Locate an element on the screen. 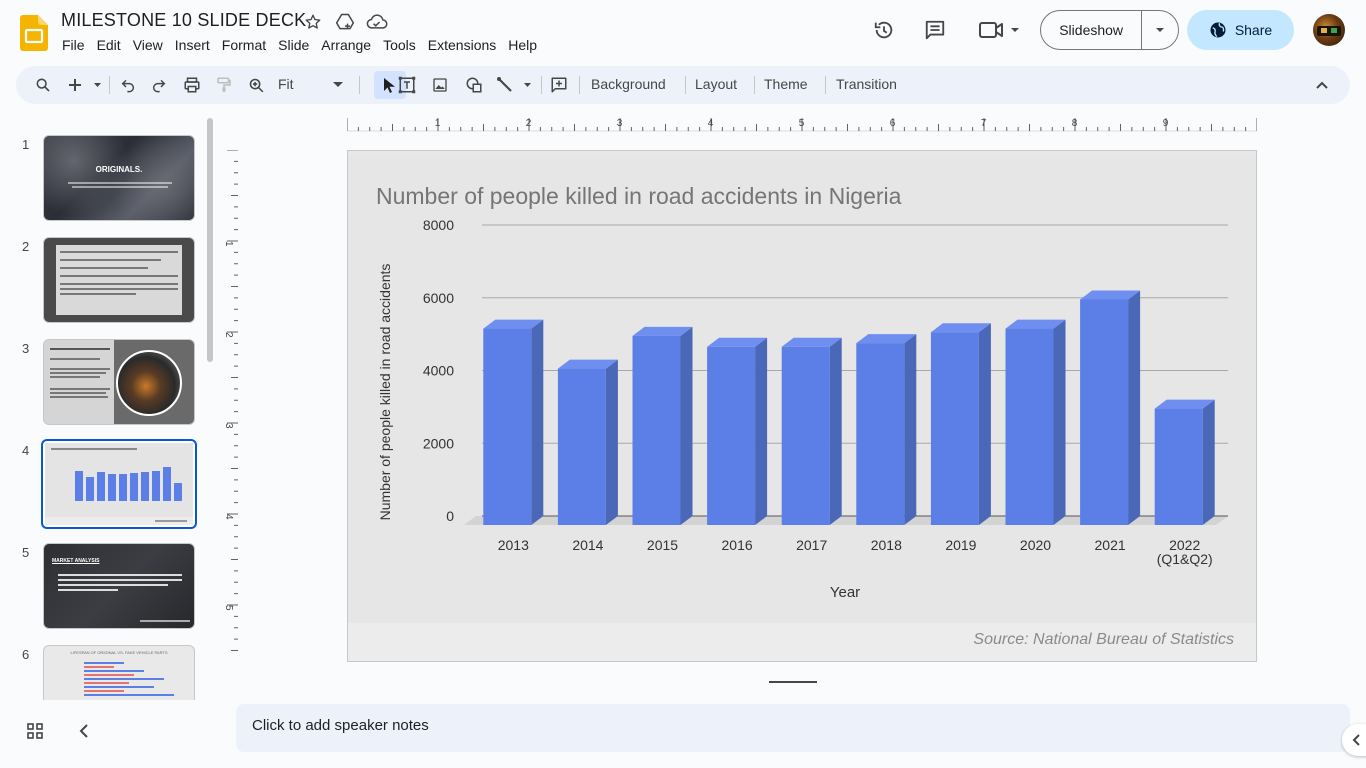 The width and height of the screenshot is (1366, 768). hide-menus-chevron-up-icon is located at coordinates (1322, 85).